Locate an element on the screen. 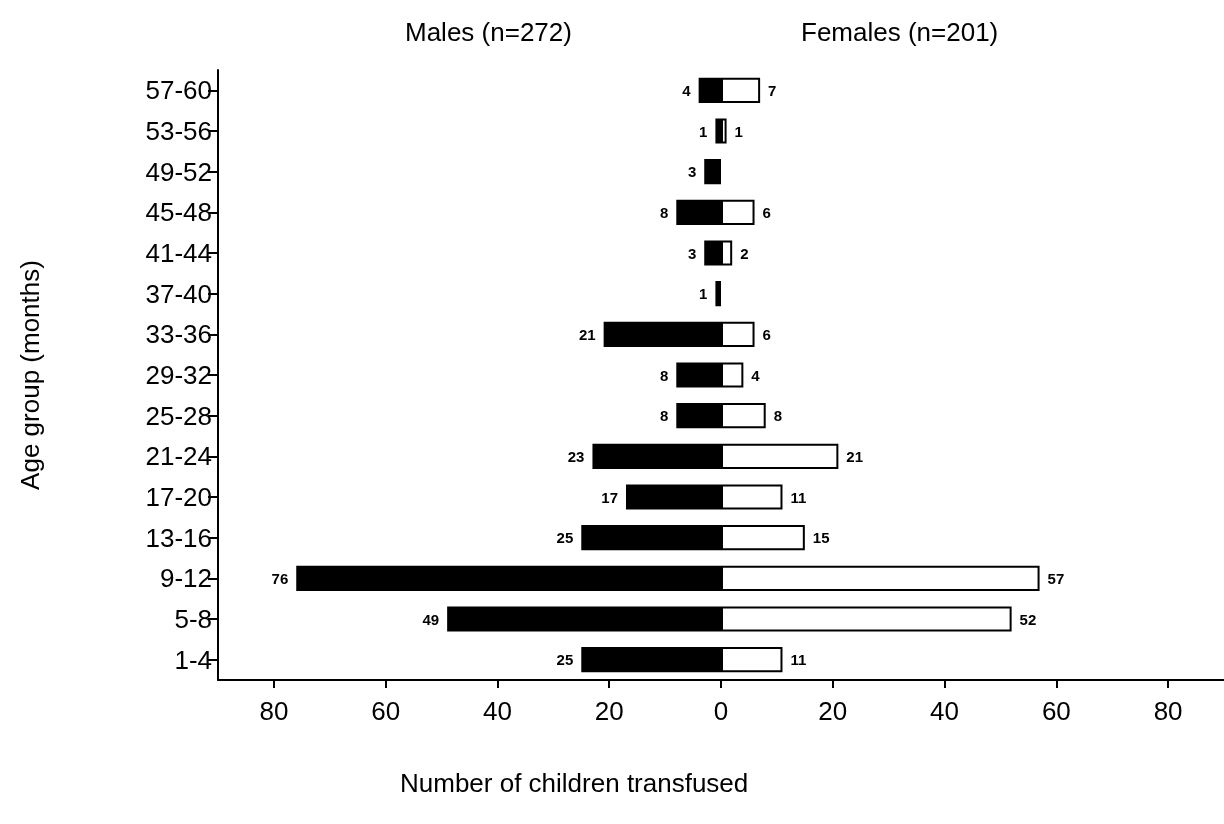 The width and height of the screenshot is (1224, 824). chart-title: Males (n=272) is located at coordinates (488, 32).